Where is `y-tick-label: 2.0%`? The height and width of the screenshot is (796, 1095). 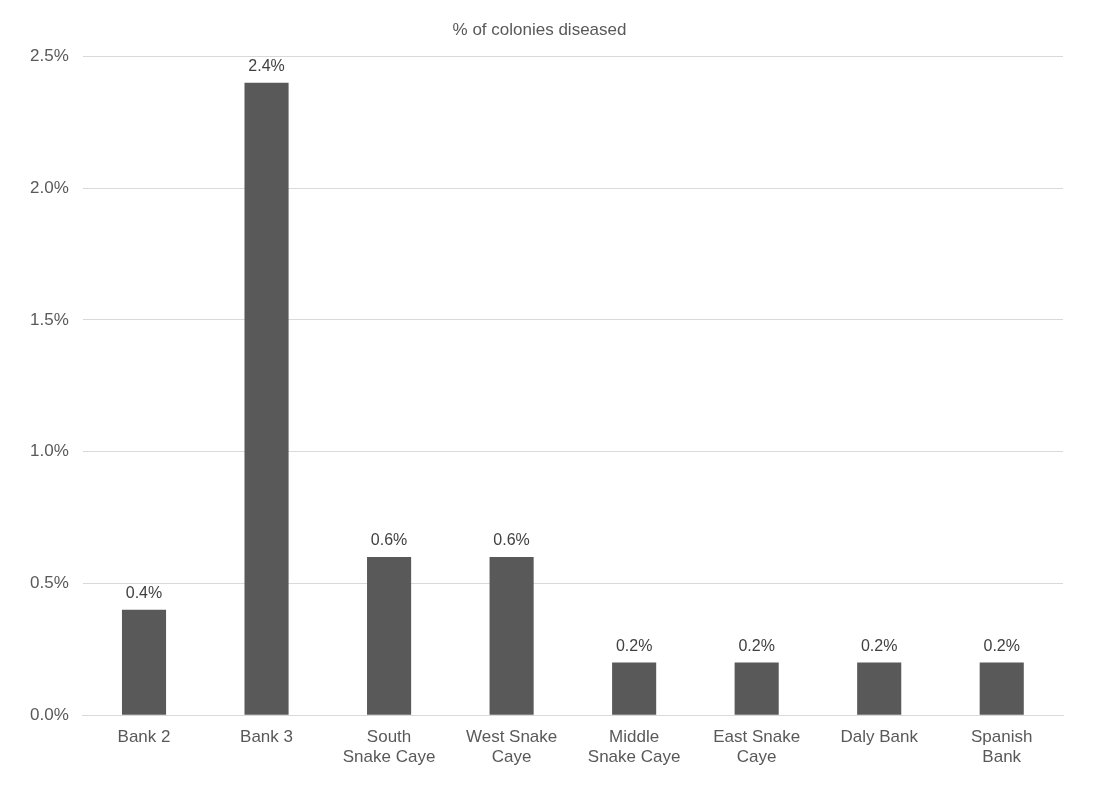
y-tick-label: 2.0% is located at coordinates (49, 187).